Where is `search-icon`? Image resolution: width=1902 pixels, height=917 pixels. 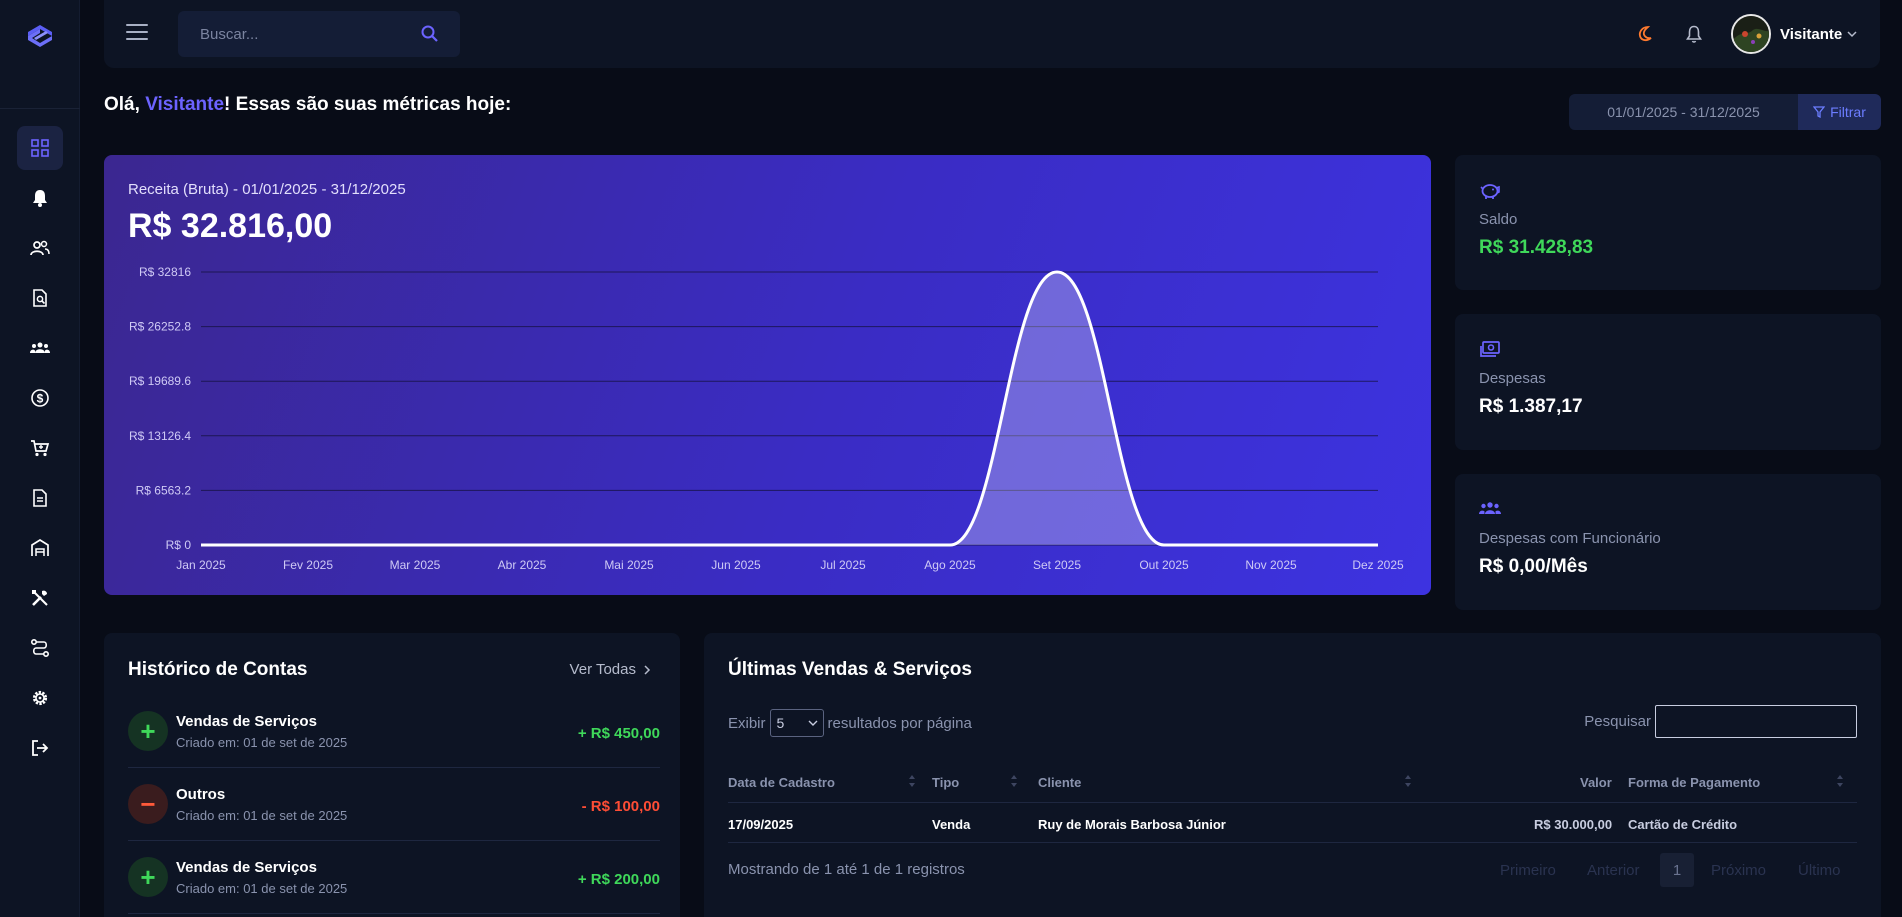
search-icon is located at coordinates (430, 34).